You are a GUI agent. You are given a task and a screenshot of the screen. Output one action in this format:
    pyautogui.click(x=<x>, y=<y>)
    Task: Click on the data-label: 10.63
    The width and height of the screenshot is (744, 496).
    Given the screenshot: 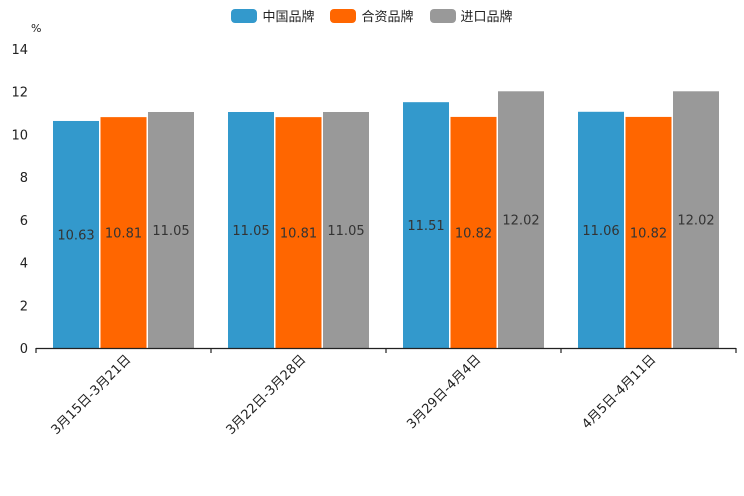 What is the action you would take?
    pyautogui.click(x=75, y=235)
    